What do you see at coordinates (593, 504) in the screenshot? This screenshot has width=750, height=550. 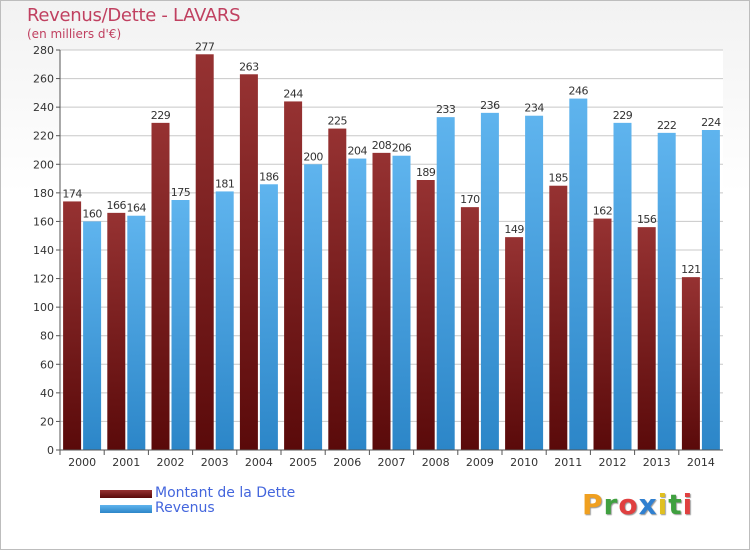 I see `logo-letter: P` at bounding box center [593, 504].